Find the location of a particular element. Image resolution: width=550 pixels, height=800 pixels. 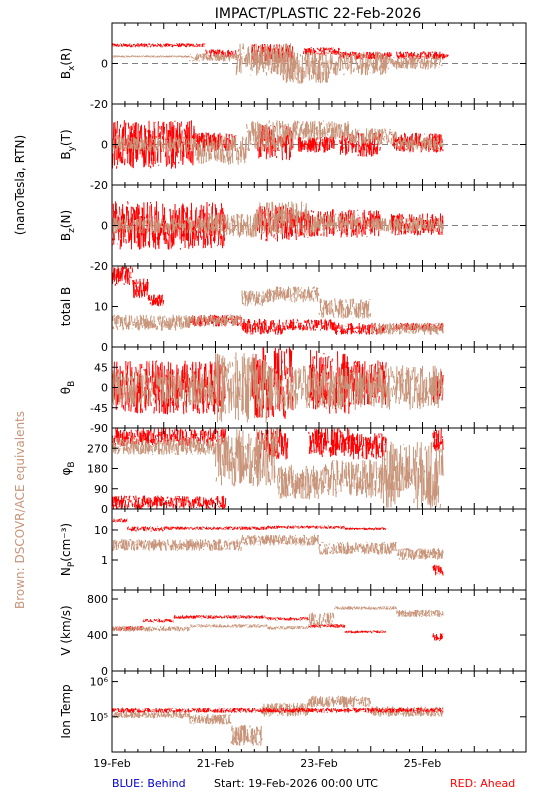

panel-bz-data is located at coordinates (319, 225).